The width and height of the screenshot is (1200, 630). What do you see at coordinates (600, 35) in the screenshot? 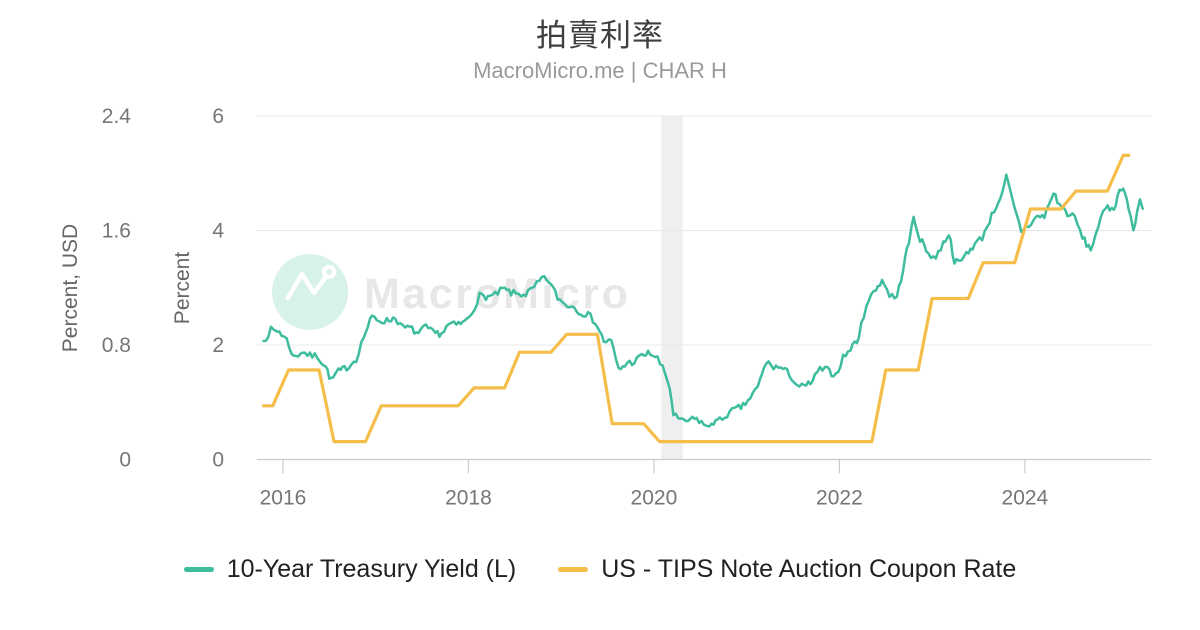
I see `chart-title: 拍賣利率` at bounding box center [600, 35].